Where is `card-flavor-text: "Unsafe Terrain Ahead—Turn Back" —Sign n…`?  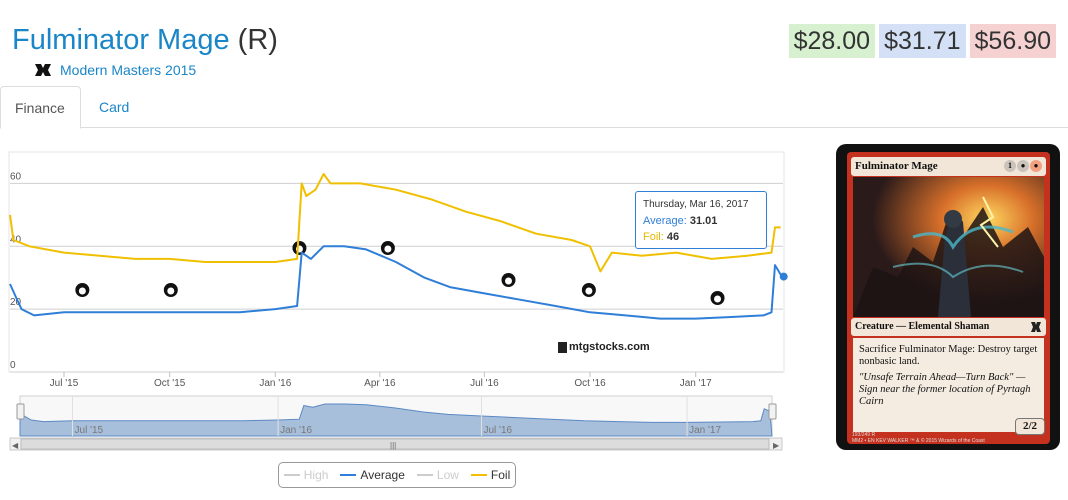 card-flavor-text: "Unsafe Terrain Ahead—Turn Back" —Sign n… is located at coordinates (945, 389).